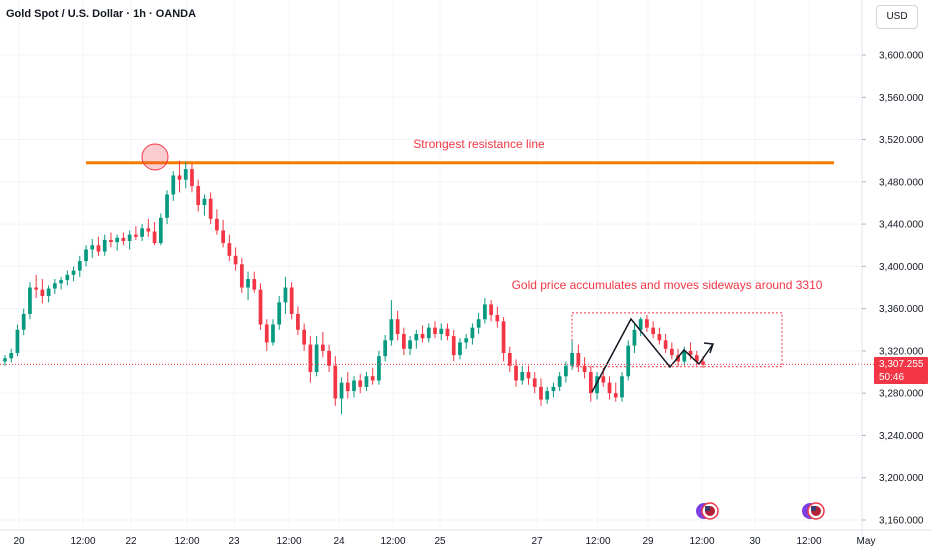 This screenshot has height=555, width=932. What do you see at coordinates (897, 17) in the screenshot?
I see `currency-button: USD` at bounding box center [897, 17].